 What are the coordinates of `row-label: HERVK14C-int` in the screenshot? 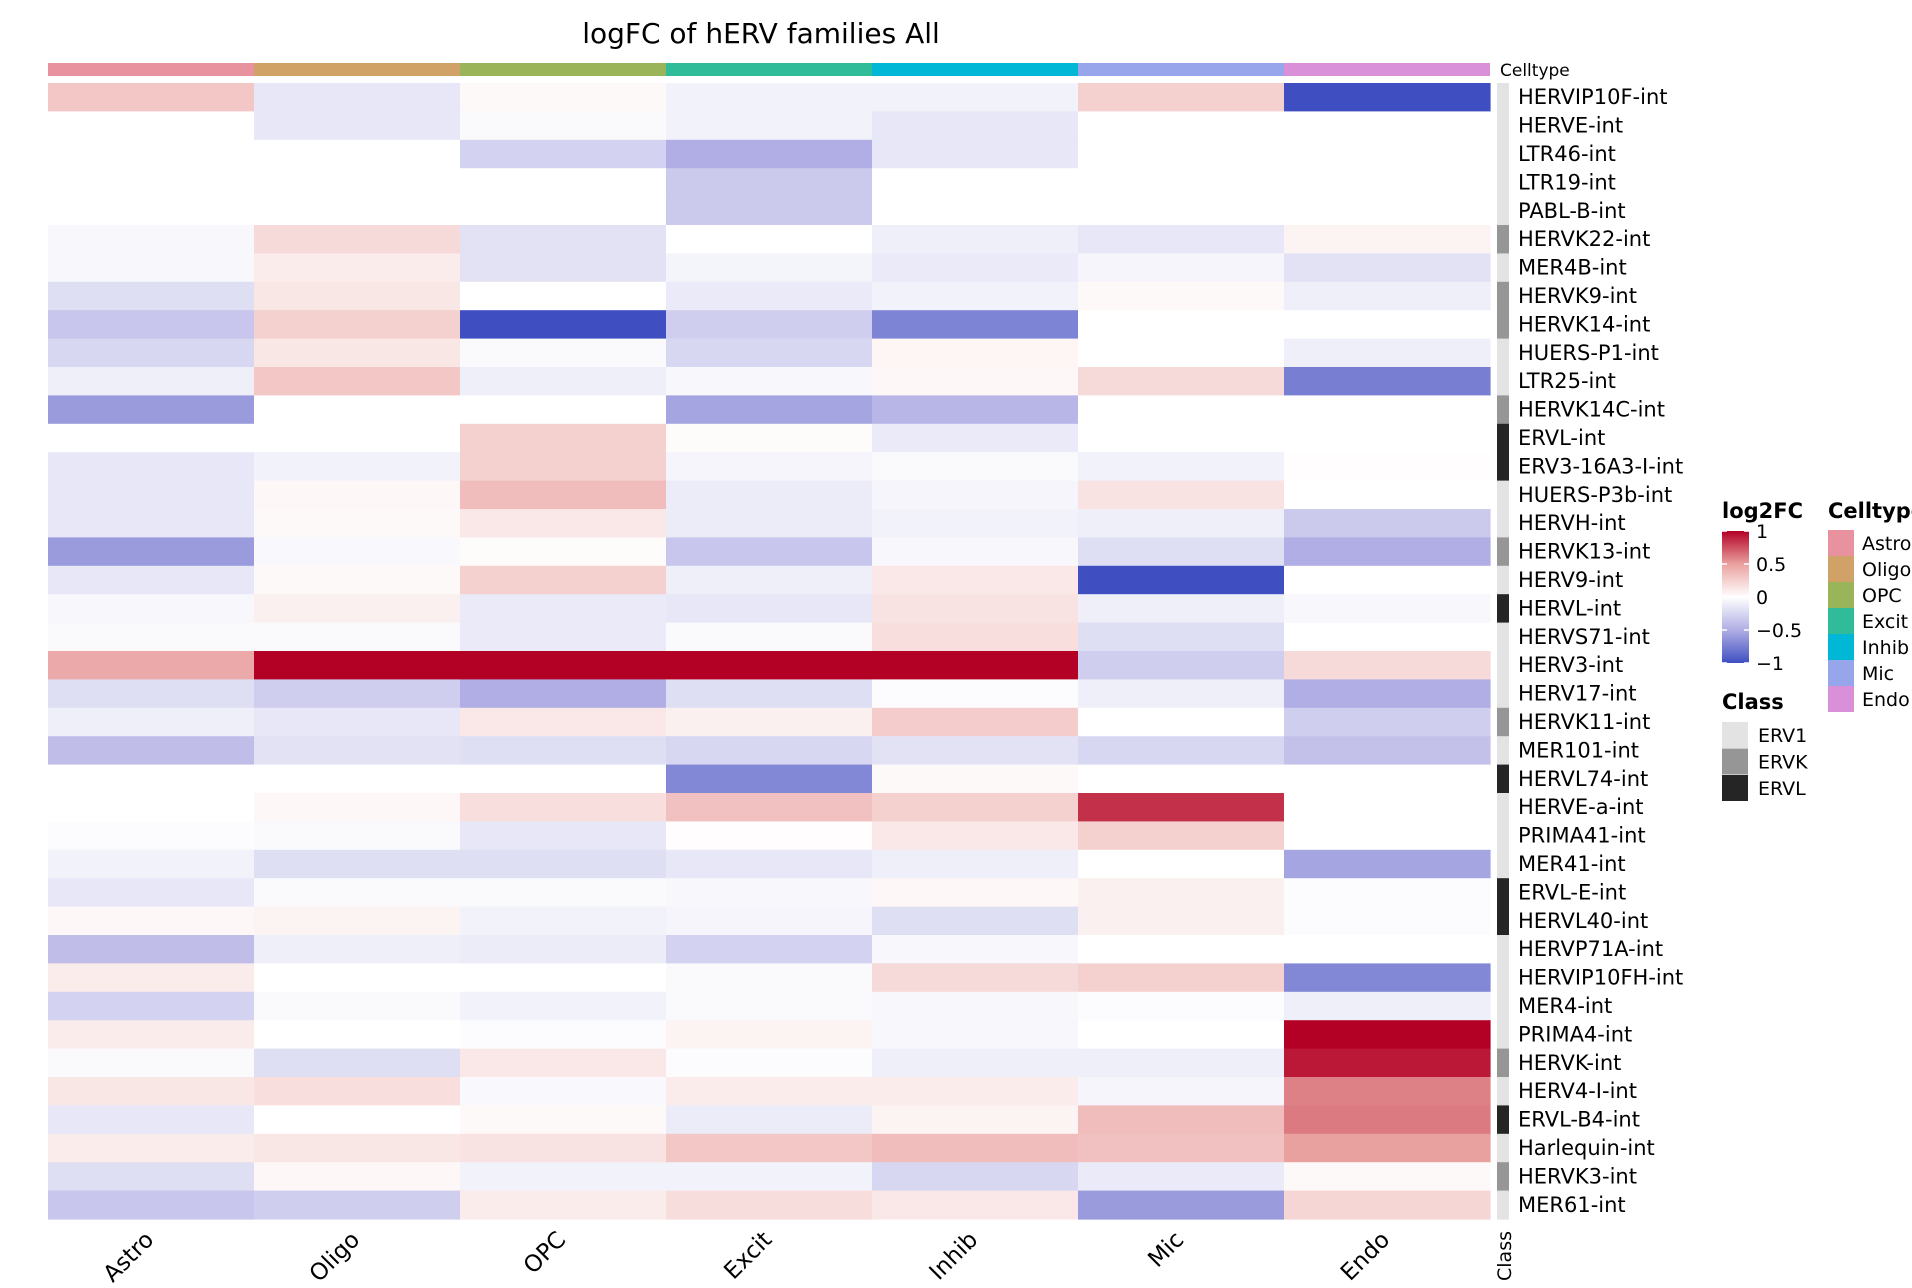 It's located at (1591, 410).